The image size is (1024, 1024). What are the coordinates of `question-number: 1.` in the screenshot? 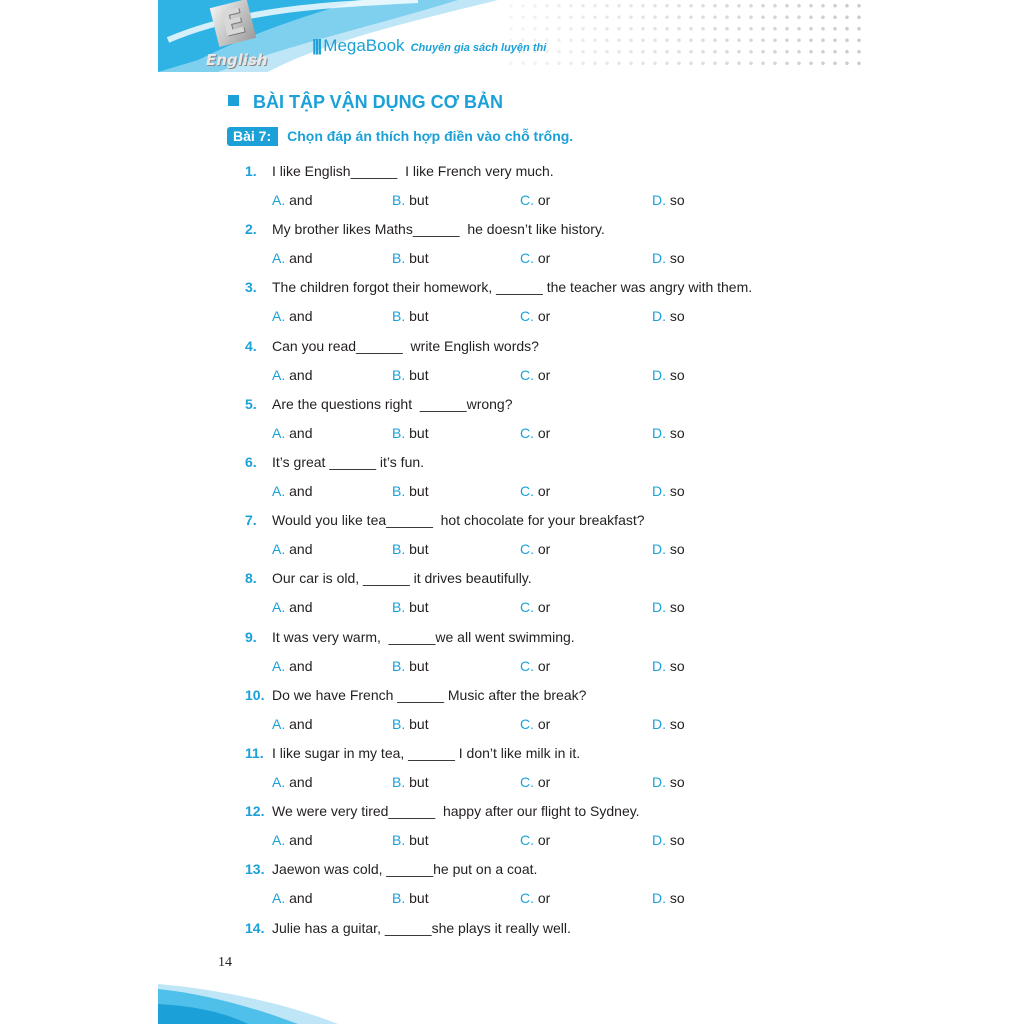 It's located at (251, 171).